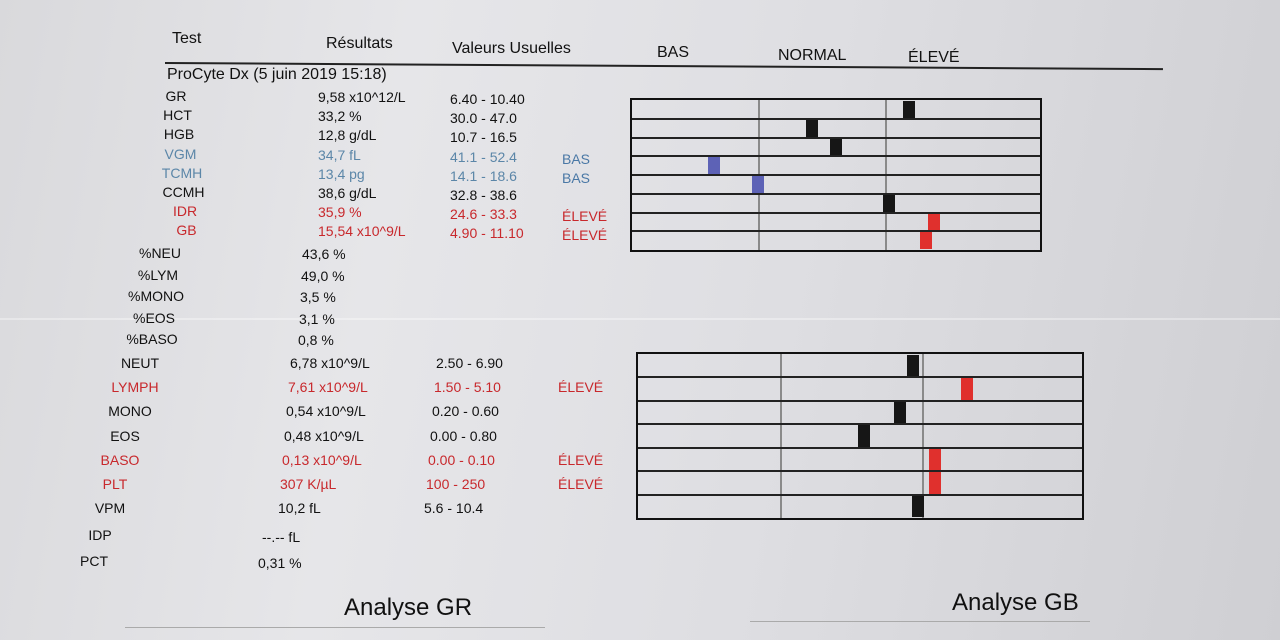 The width and height of the screenshot is (1280, 640). I want to click on rbc-row-name: GR, so click(176, 96).